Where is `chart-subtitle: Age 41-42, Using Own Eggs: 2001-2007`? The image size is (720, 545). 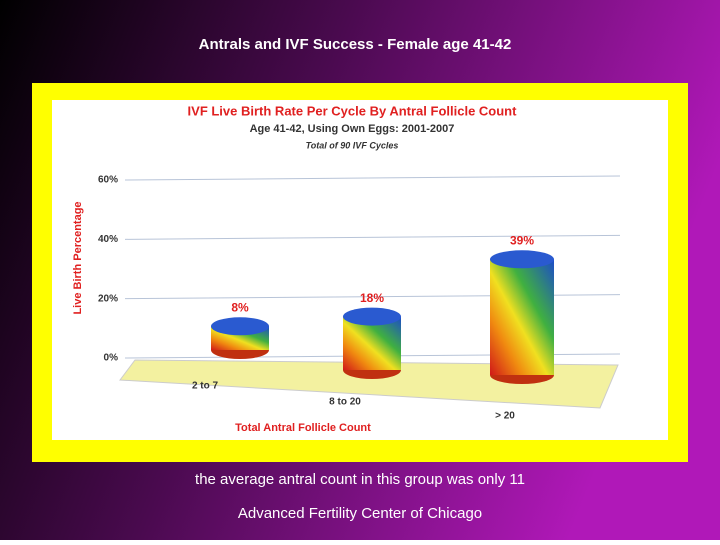 chart-subtitle: Age 41-42, Using Own Eggs: 2001-2007 is located at coordinates (352, 129).